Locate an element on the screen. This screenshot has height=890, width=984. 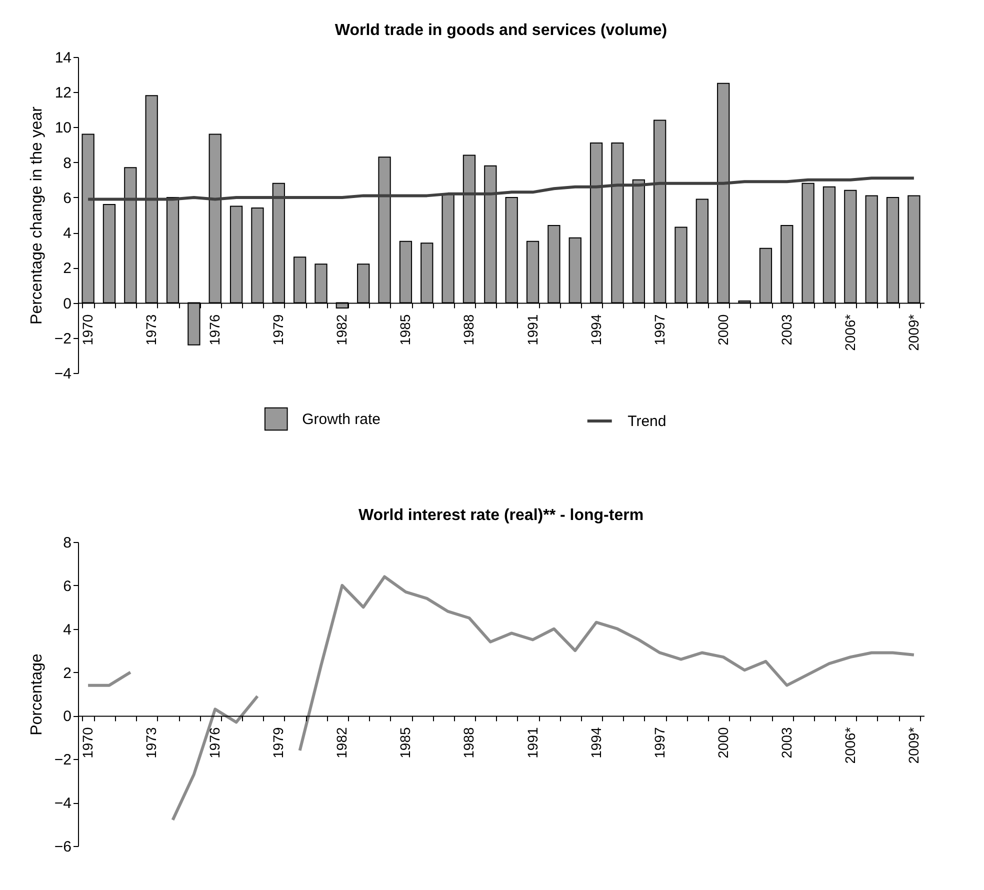
y-tick-label: 12 is located at coordinates (63, 93).